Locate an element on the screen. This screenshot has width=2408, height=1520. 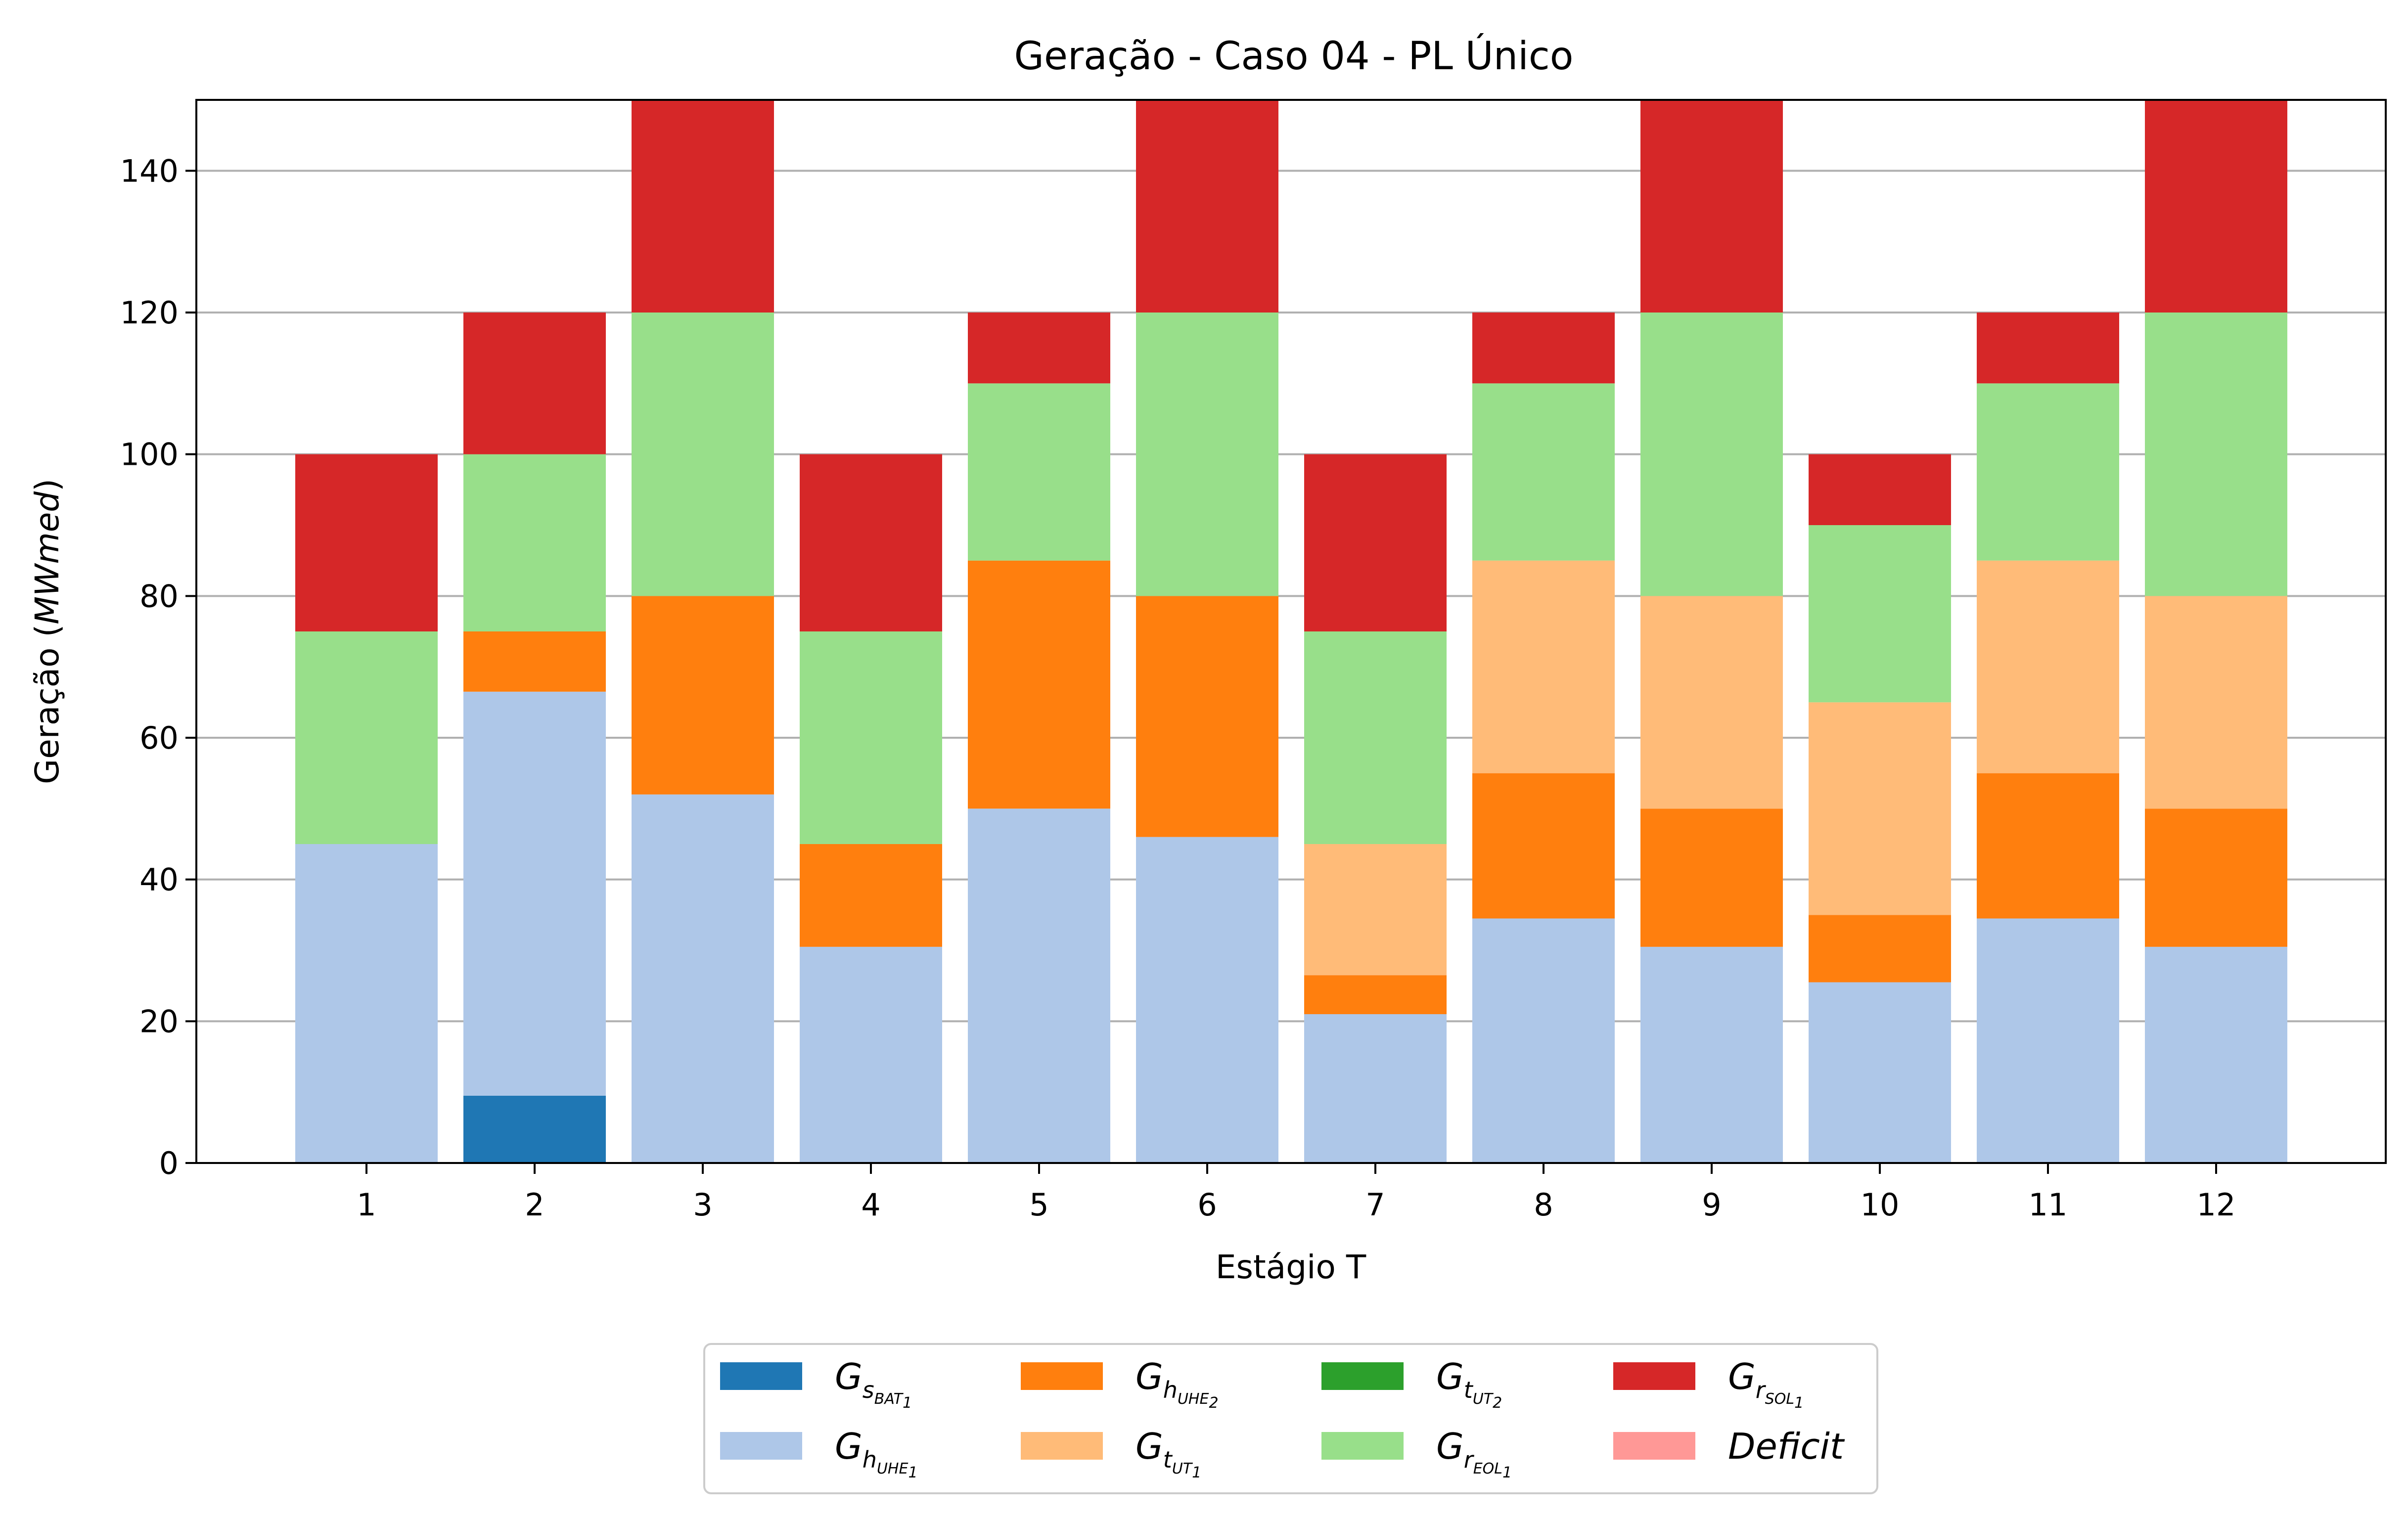
y-axis-title-prefix: Geração ( is located at coordinates (47, 705).